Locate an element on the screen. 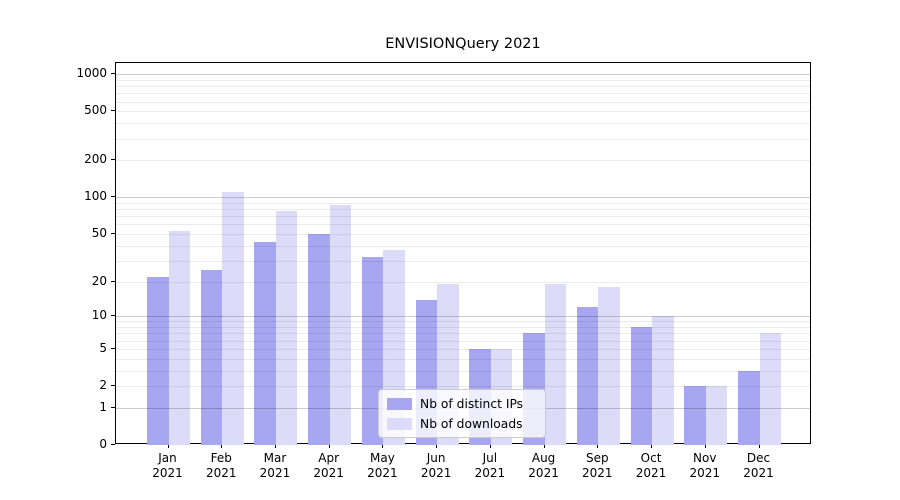 This screenshot has width=900, height=500. y-tick-label: 50 is located at coordinates (99, 233).